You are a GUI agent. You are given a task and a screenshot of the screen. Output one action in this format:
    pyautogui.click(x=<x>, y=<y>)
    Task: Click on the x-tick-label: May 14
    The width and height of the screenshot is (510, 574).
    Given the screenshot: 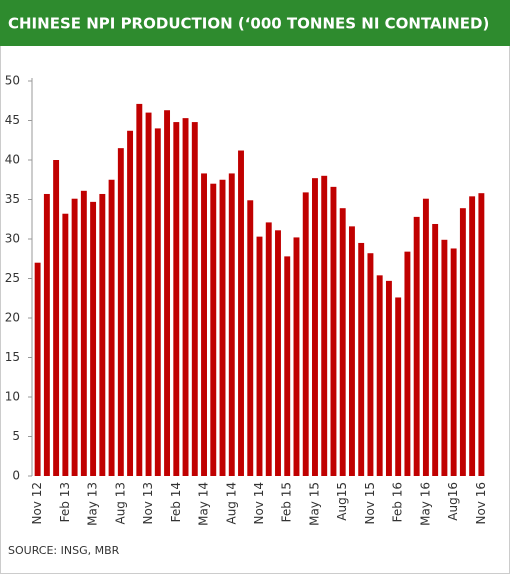 What is the action you would take?
    pyautogui.click(x=204, y=504)
    